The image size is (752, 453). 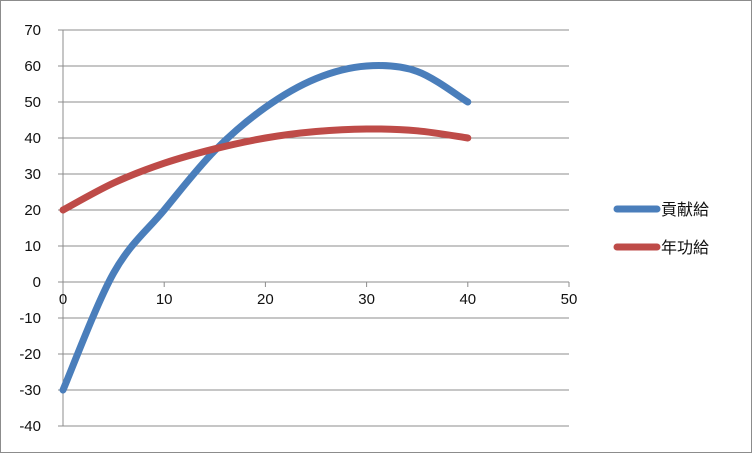 What do you see at coordinates (32, 138) in the screenshot?
I see `y-tick-label: 40` at bounding box center [32, 138].